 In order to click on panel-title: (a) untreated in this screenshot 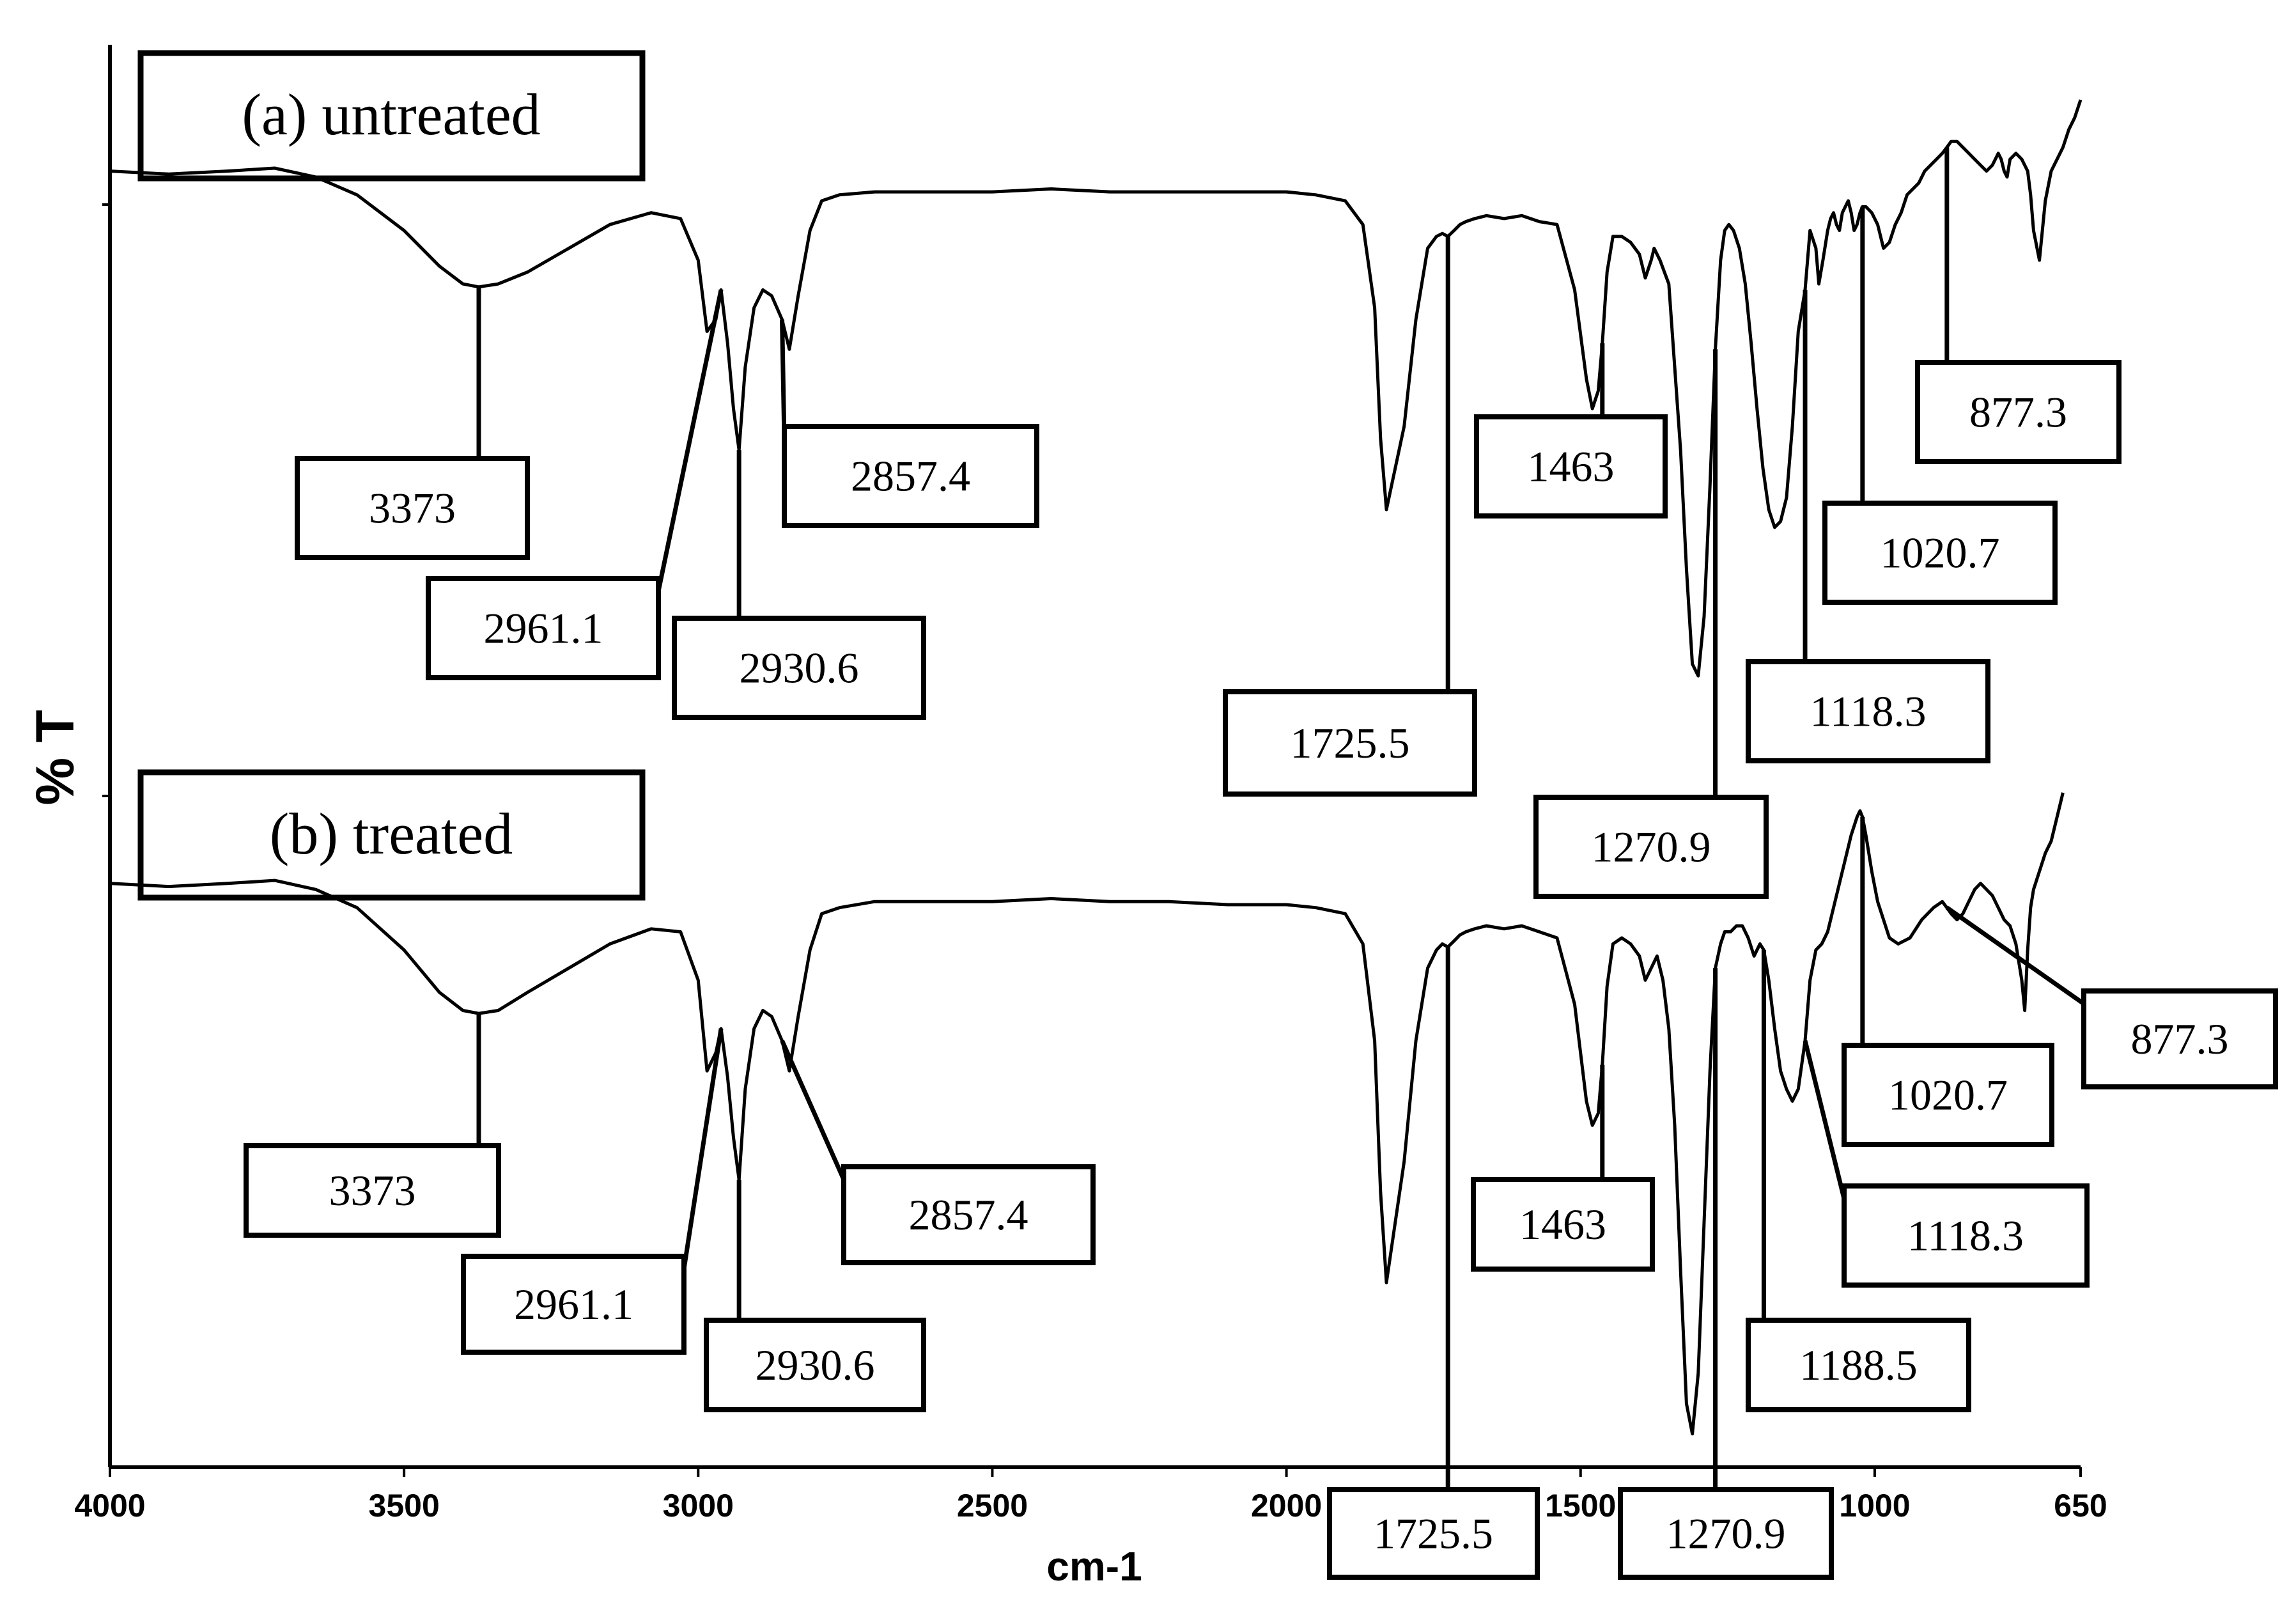, I will do `click(391, 115)`.